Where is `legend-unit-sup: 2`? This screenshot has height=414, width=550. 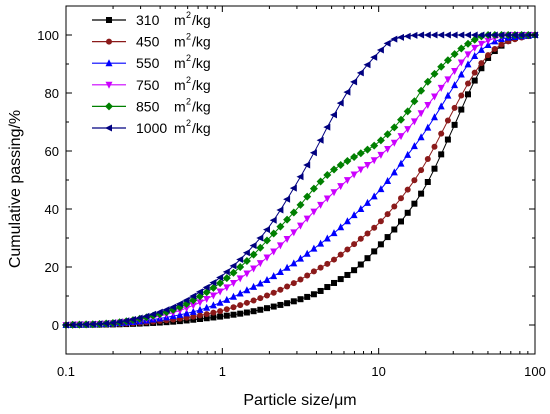
legend-unit-sup: 2 is located at coordinates (188, 58).